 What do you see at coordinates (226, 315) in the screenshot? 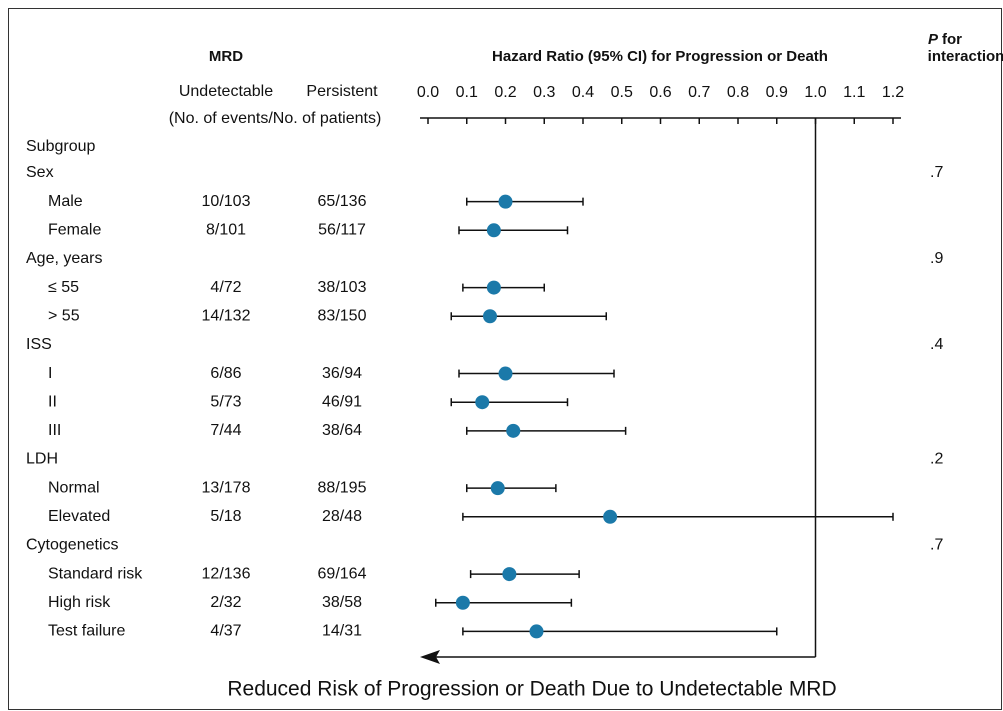
I see `undetectable-count: 14/132` at bounding box center [226, 315].